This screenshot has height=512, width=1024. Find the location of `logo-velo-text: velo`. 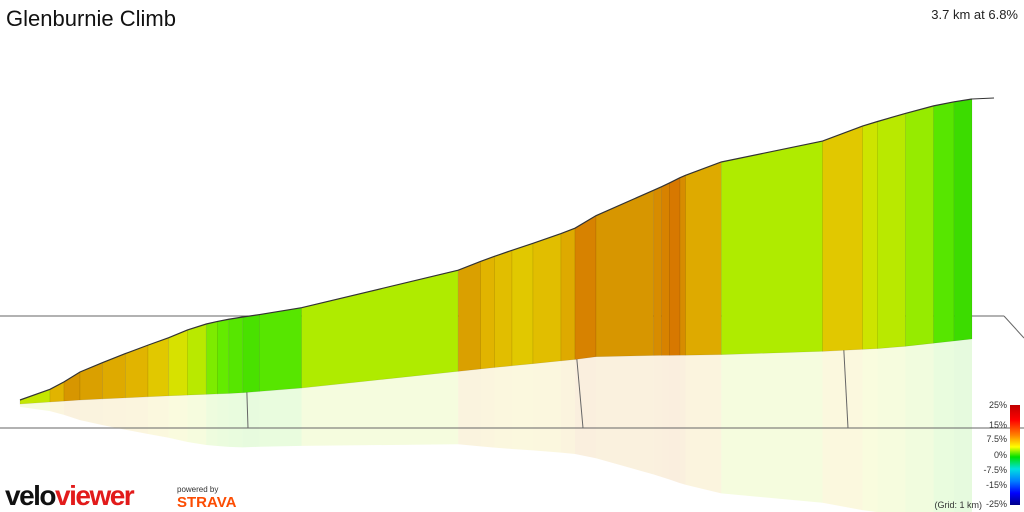

logo-velo-text: velo is located at coordinates (31, 495).